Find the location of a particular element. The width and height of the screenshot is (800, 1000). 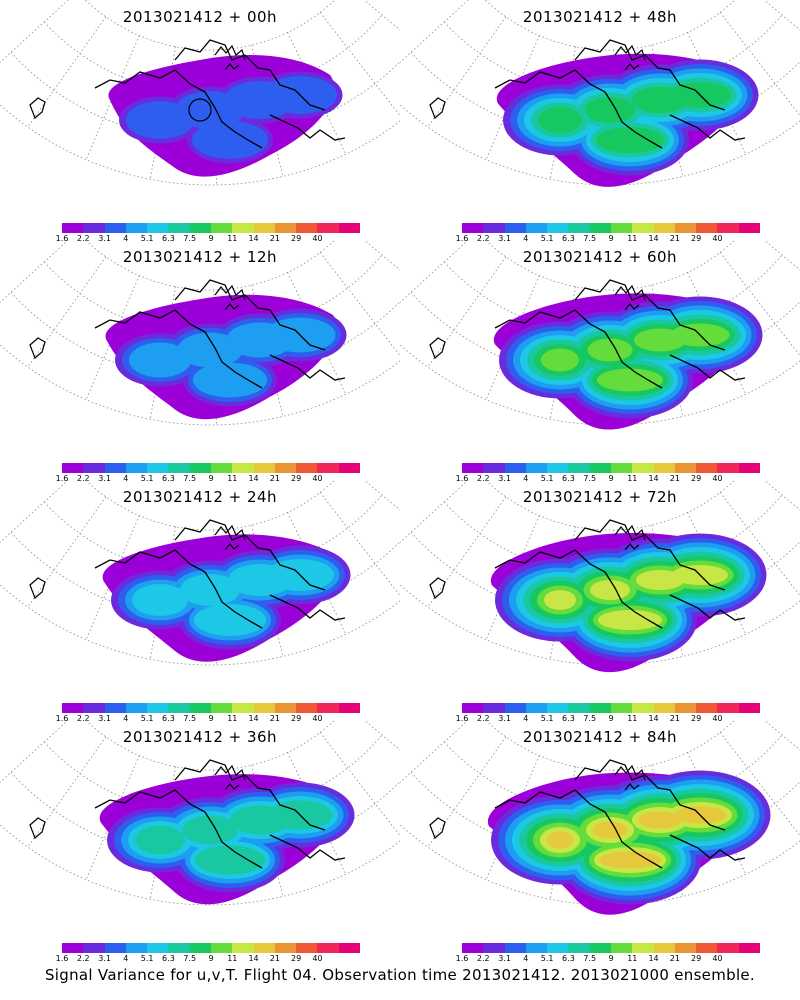

colorbar-tick-label: 29 is located at coordinates (296, 478).